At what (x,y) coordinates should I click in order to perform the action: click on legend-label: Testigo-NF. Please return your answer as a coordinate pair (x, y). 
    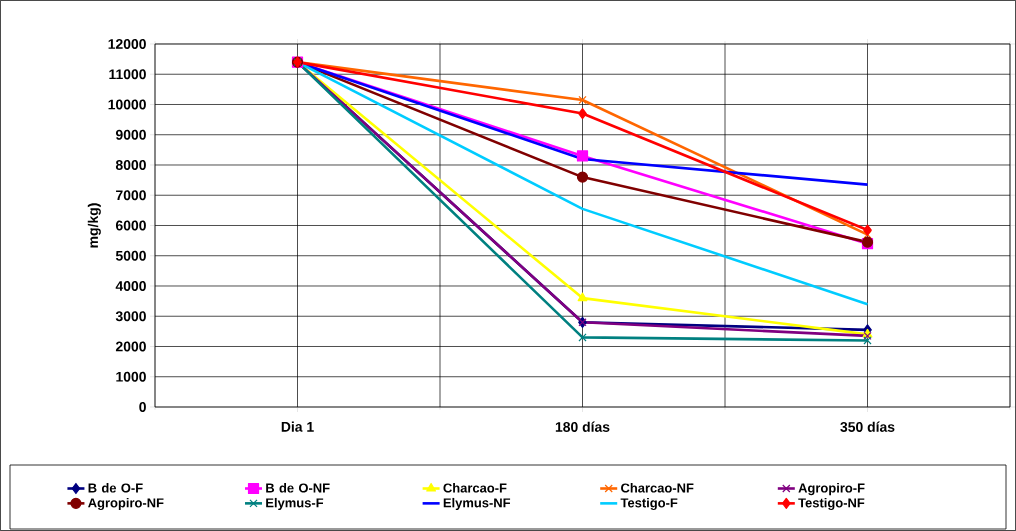
    Looking at the image, I should click on (831, 504).